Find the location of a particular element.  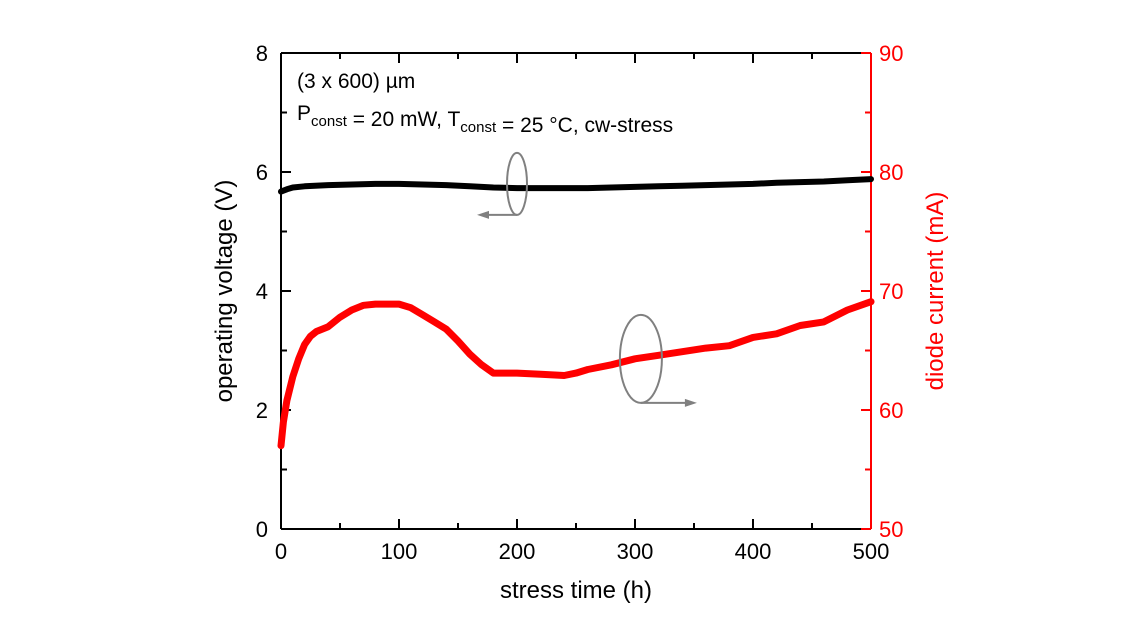

y-right-tick-label: 60 is located at coordinates (891, 410).